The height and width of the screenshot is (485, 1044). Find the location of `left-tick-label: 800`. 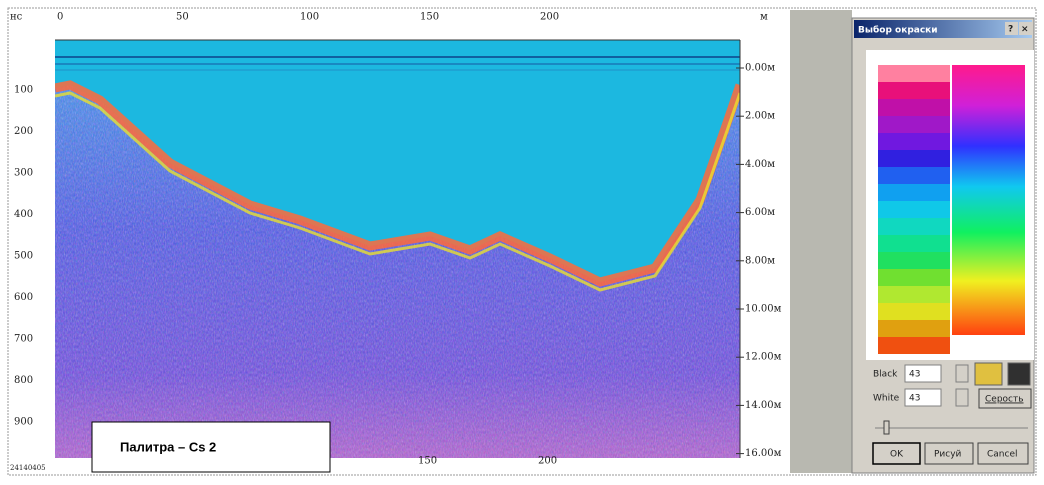

left-tick-label: 800 is located at coordinates (23, 380).